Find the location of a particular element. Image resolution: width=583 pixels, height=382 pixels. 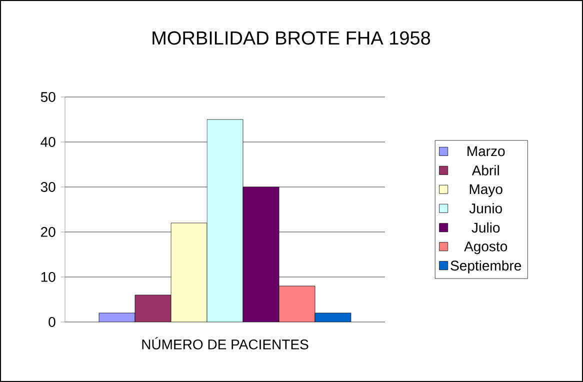

y-tick-label: 10 is located at coordinates (48, 277).